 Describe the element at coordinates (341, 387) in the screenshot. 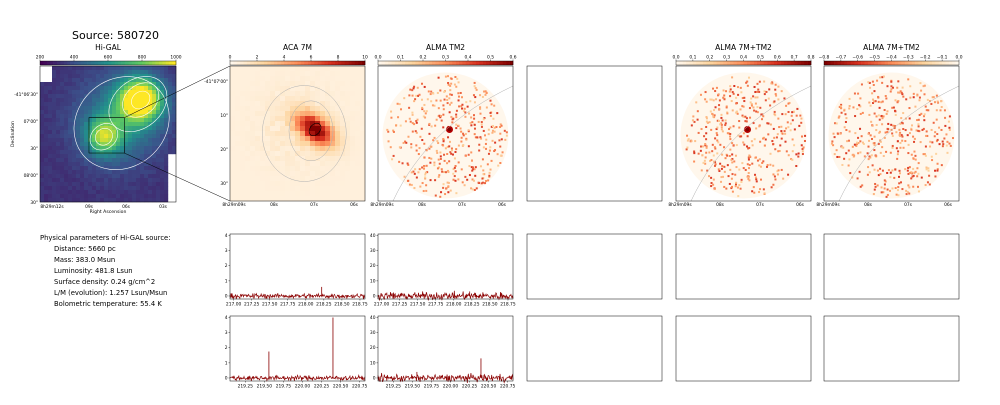

I see `spectrum-aca7m-2-xtick-label: 220.50` at that location.